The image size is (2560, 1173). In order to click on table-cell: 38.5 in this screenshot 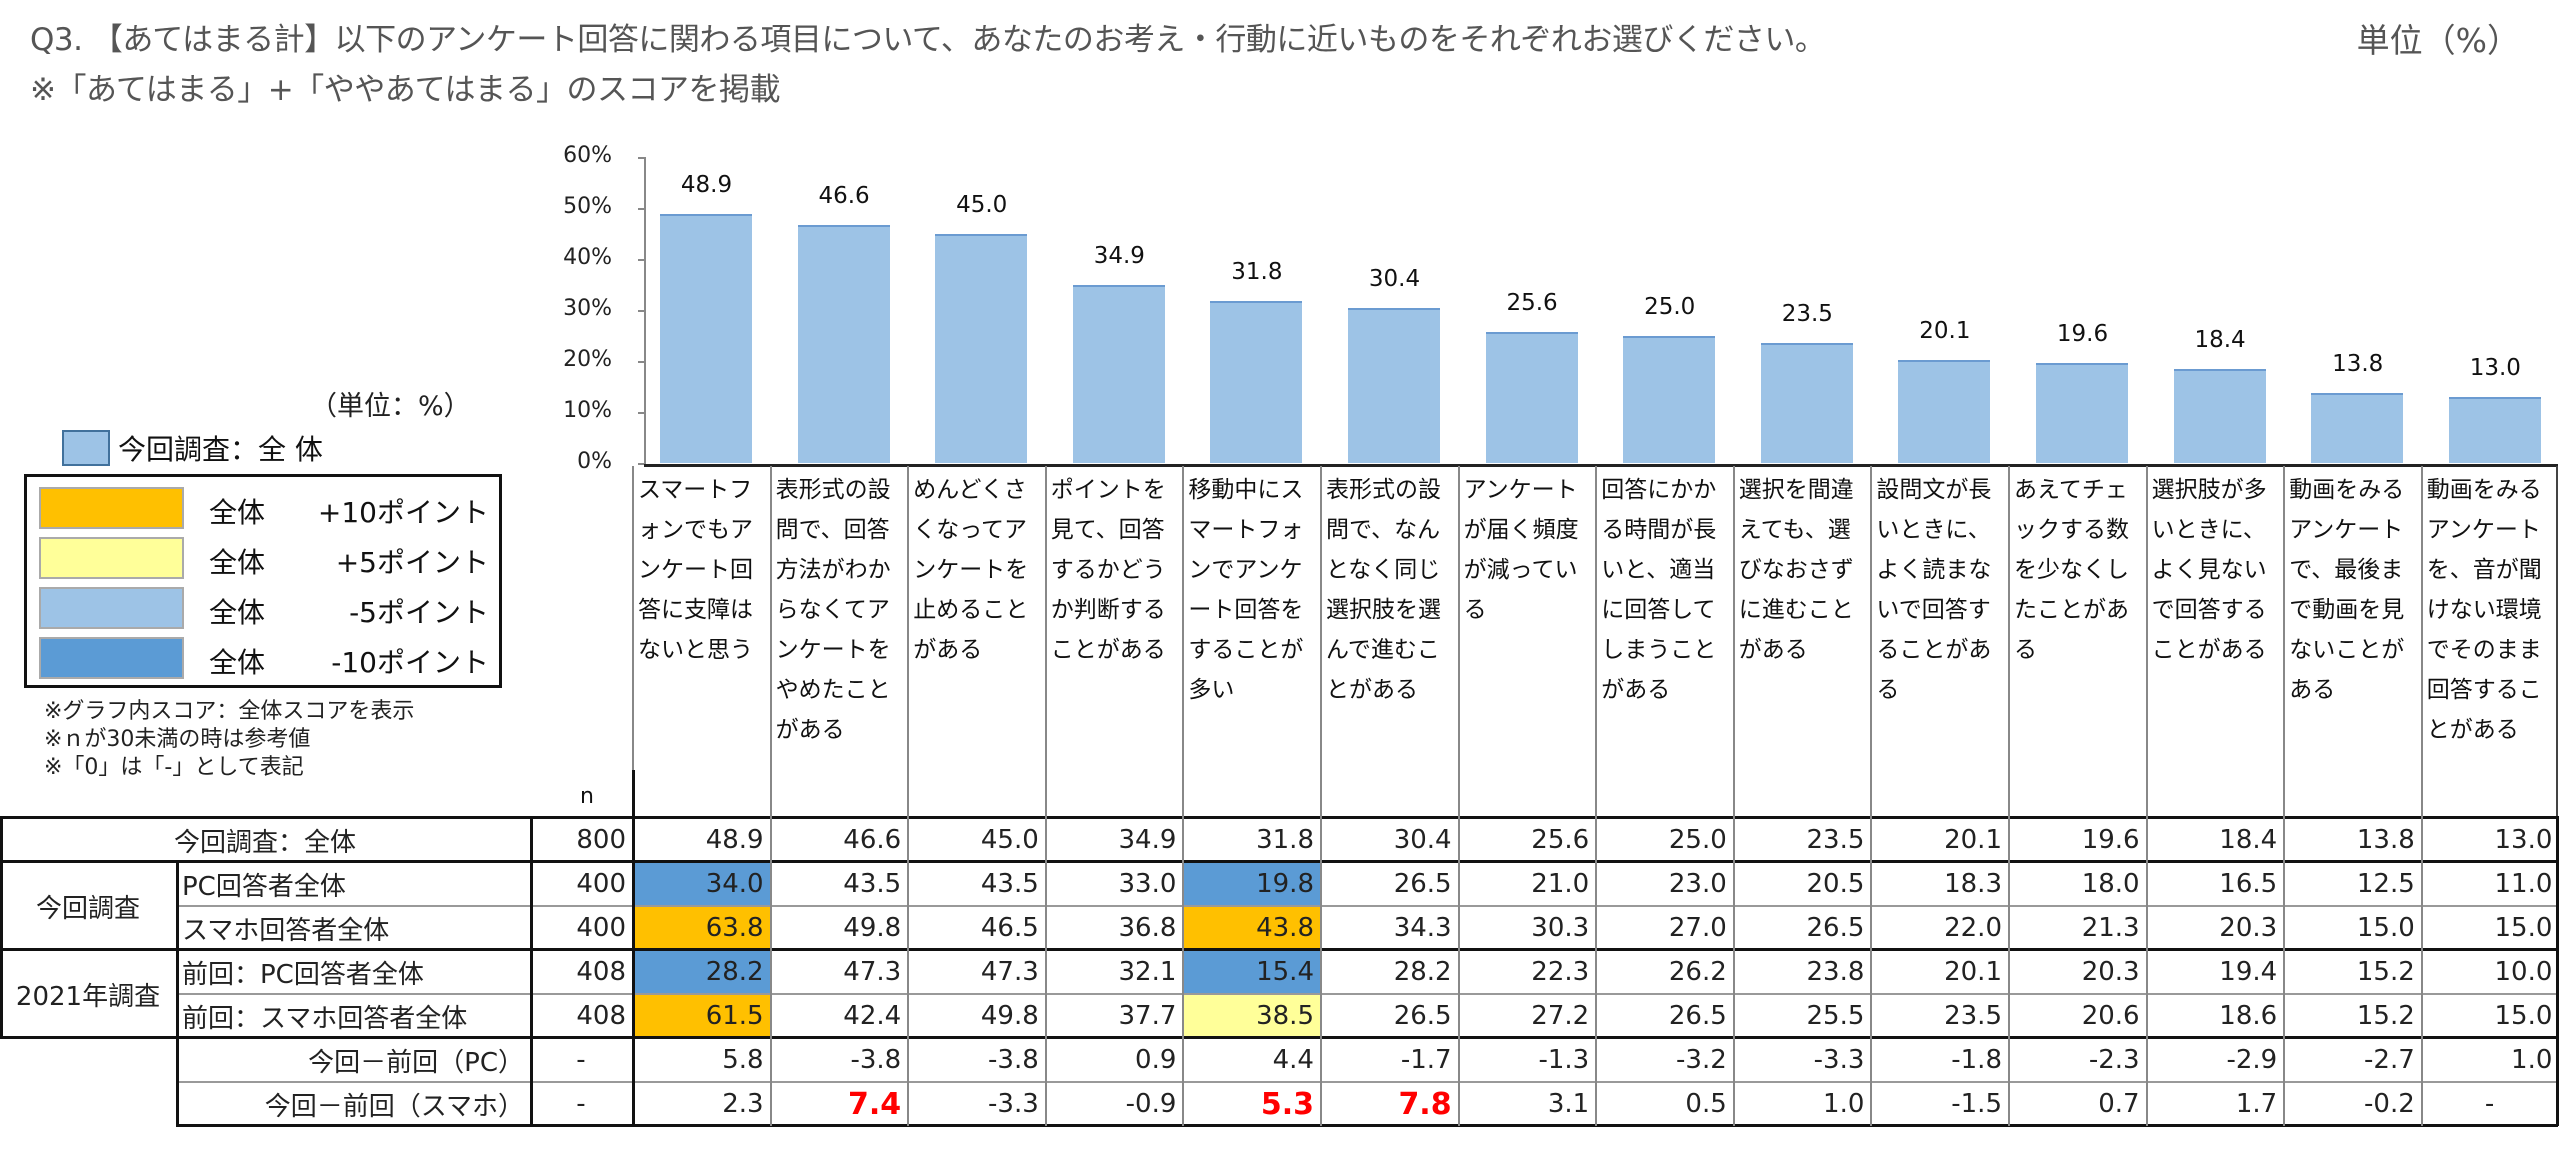, I will do `click(1251, 1016)`.